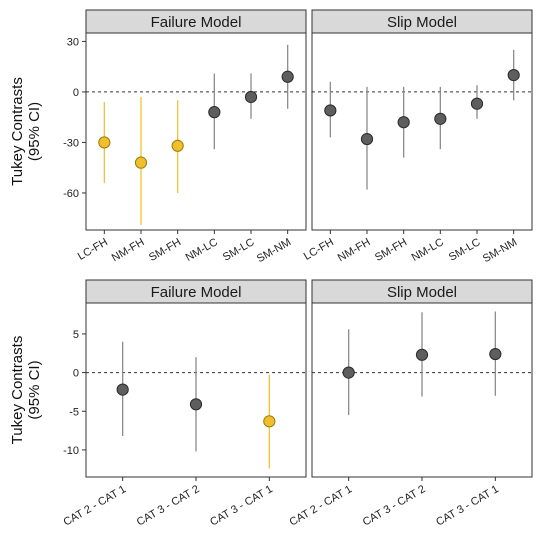  What do you see at coordinates (71, 194) in the screenshot?
I see `y-tick-label: -60` at bounding box center [71, 194].